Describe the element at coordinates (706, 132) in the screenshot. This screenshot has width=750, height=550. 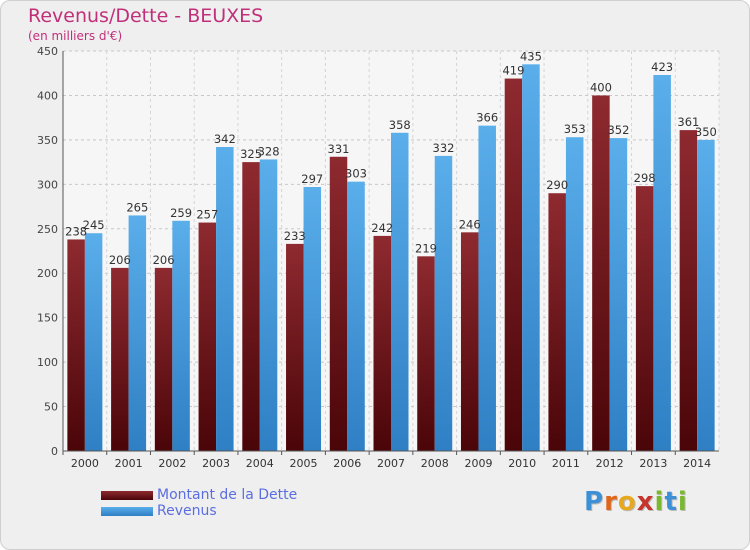
I see `data-label-revenus: 350` at that location.